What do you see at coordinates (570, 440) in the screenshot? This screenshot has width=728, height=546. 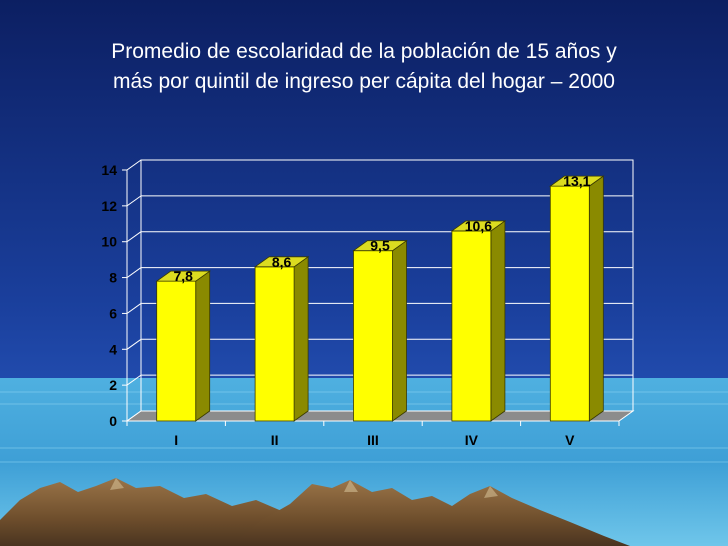 I see `x-tick-label: V` at bounding box center [570, 440].